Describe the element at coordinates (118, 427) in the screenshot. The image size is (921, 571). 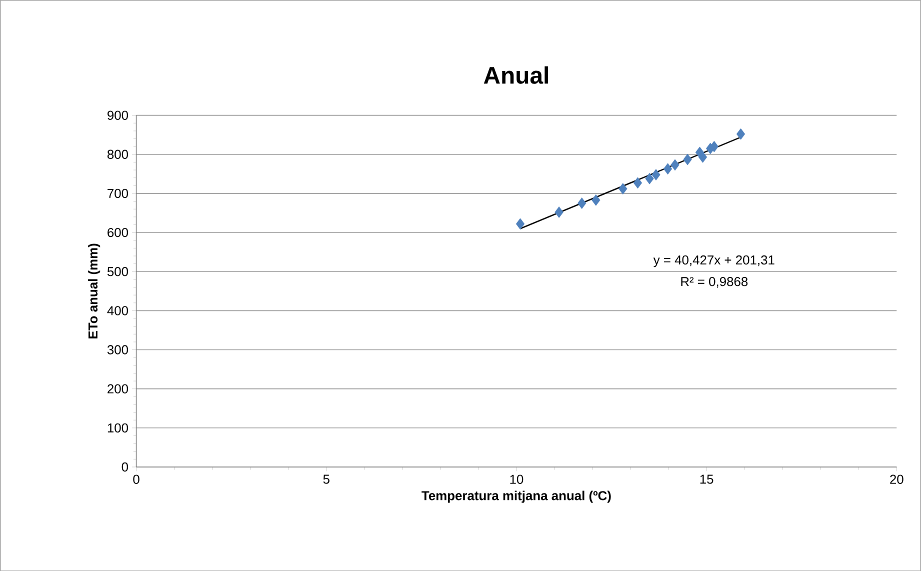
I see `y-tick-label: 100` at that location.